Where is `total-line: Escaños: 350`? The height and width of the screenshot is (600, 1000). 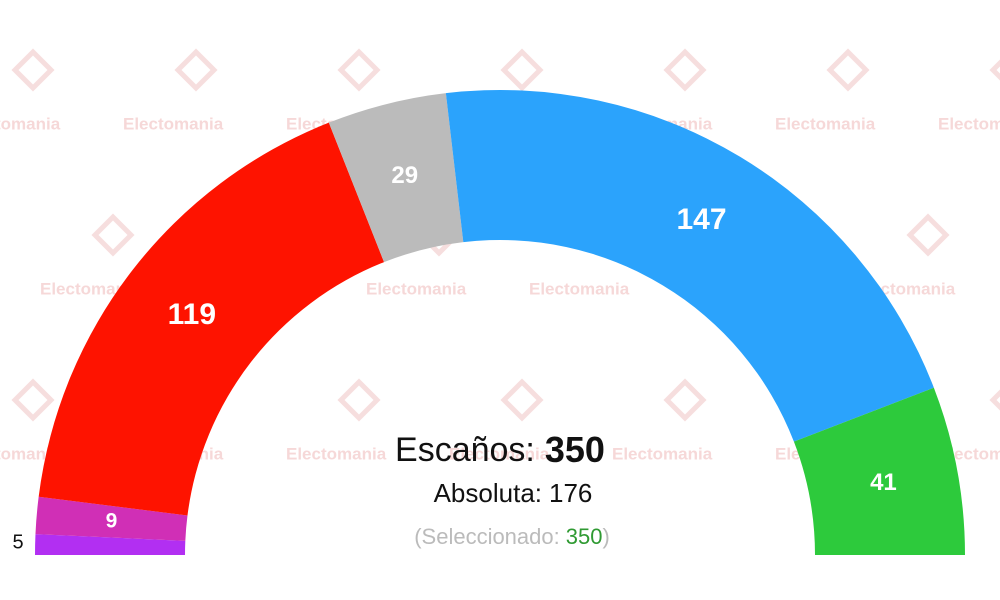
total-line: Escaños: 350 is located at coordinates (500, 449).